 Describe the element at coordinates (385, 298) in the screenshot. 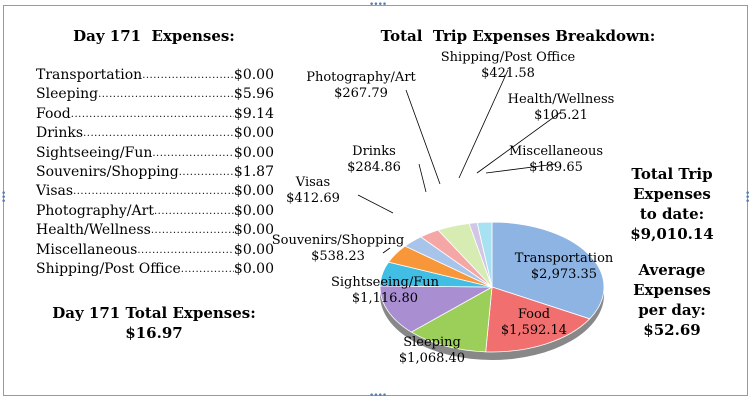

I see `slice-value-label: $1,116.80` at that location.